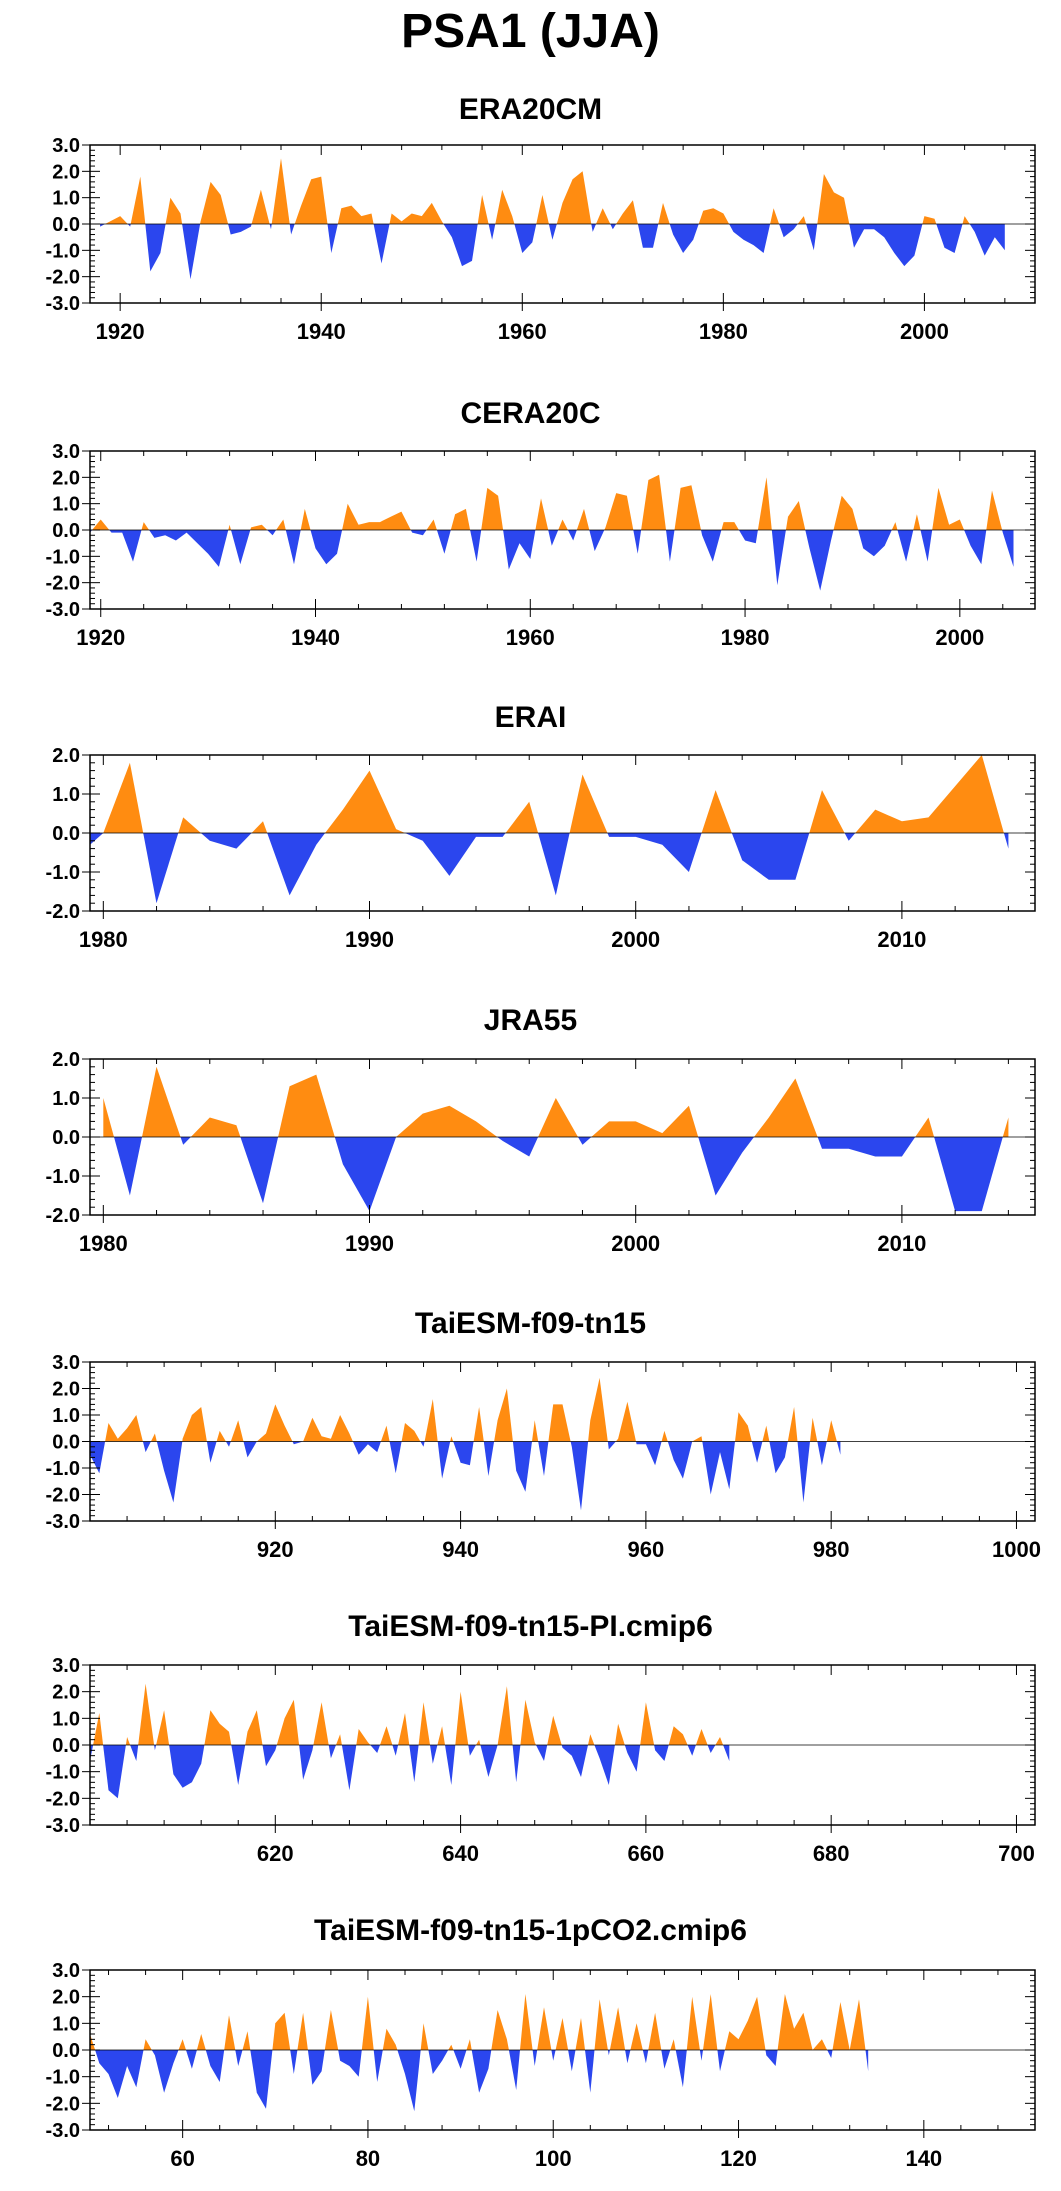 The width and height of the screenshot is (1061, 2191). What do you see at coordinates (315, 637) in the screenshot?
I see `x-tick-label: 1940` at bounding box center [315, 637].